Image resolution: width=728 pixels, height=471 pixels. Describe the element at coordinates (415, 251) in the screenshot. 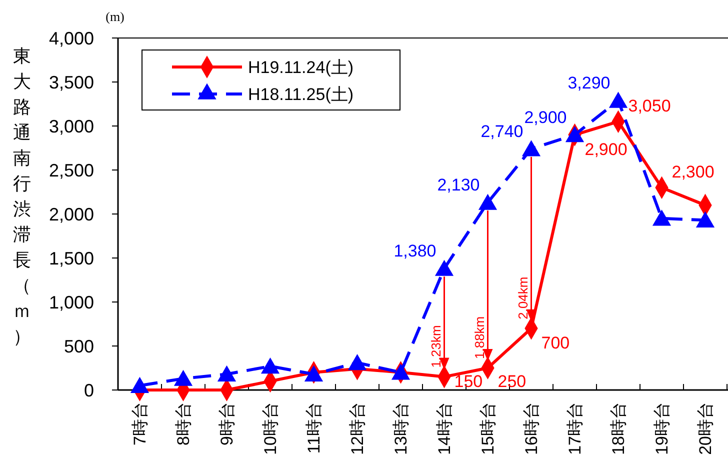

I see `data-label: 1,380` at that location.